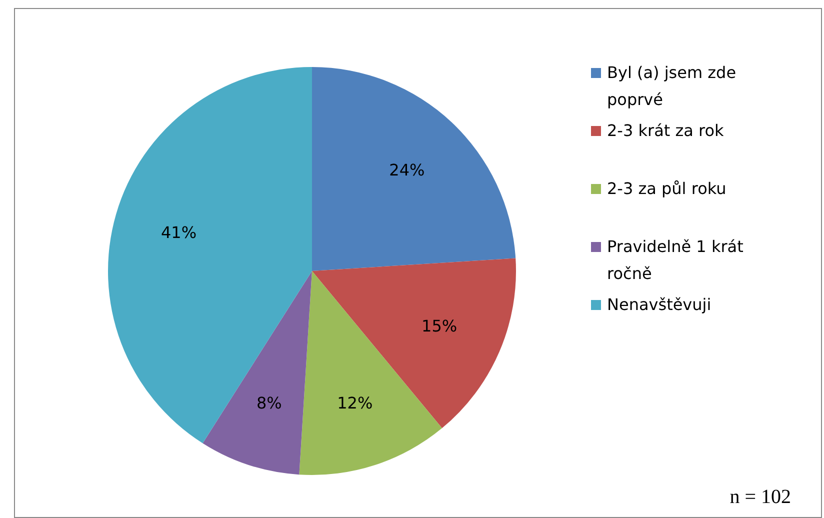 The width and height of the screenshot is (824, 518). What do you see at coordinates (665, 131) in the screenshot?
I see `legend-label: 2-3 krát za rok` at bounding box center [665, 131].